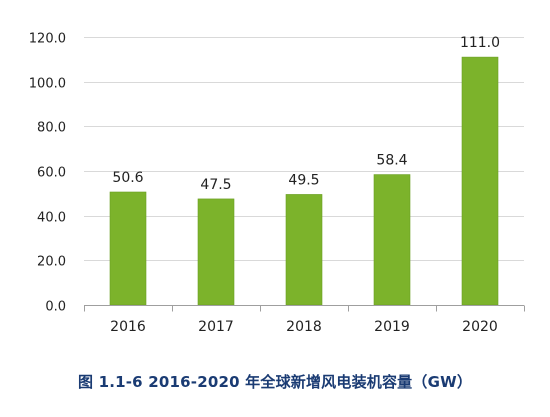  Describe the element at coordinates (480, 43) in the screenshot. I see `data-label: 111.0` at that location.